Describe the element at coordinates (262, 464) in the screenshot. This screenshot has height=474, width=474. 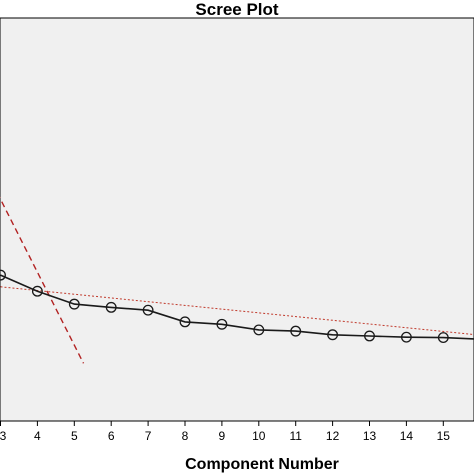
I see `x-axis-label: Component Number` at that location.